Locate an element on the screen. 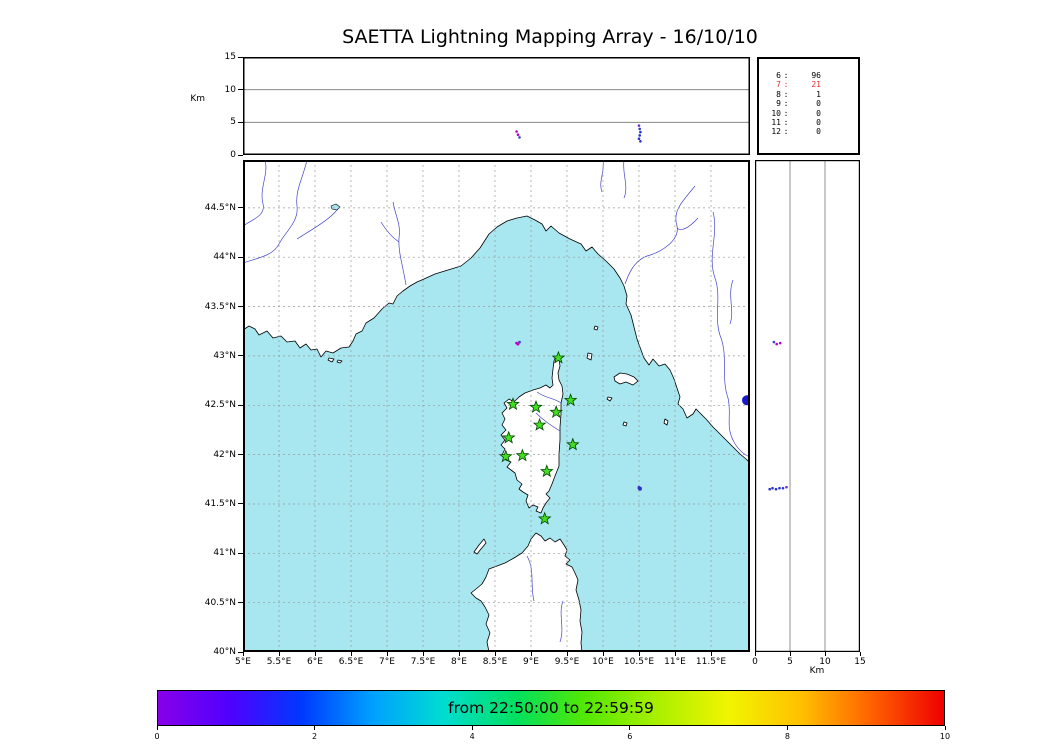 The height and width of the screenshot is (750, 1050). sardinia-island is located at coordinates (526, 592).